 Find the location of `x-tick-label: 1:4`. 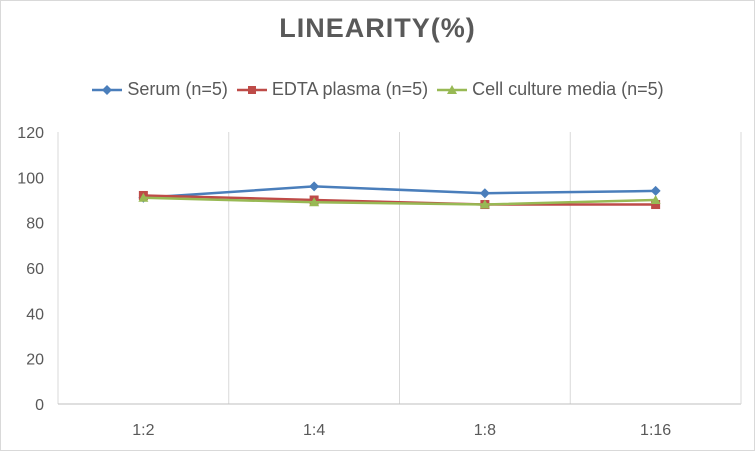

x-tick-label: 1:4 is located at coordinates (314, 430).